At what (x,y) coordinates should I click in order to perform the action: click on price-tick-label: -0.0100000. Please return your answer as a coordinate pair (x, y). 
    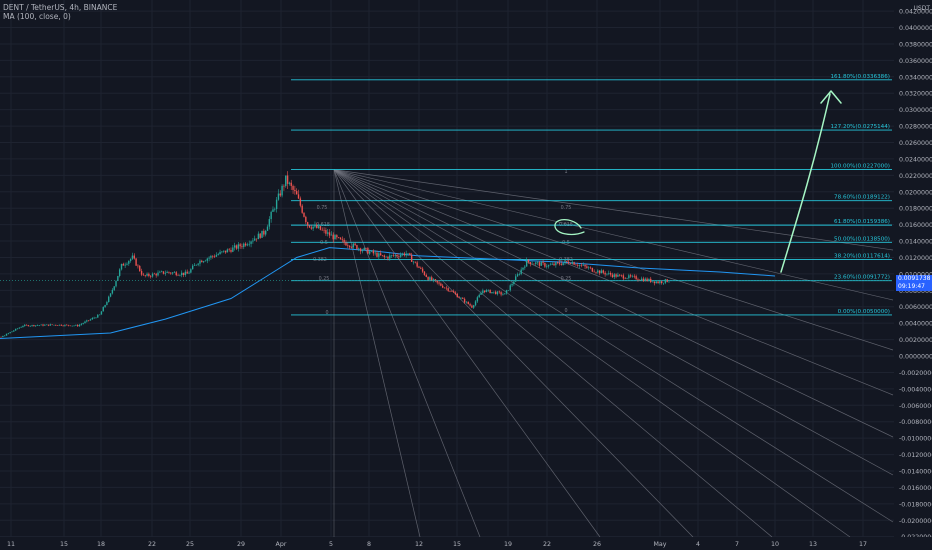
    Looking at the image, I should click on (915, 439).